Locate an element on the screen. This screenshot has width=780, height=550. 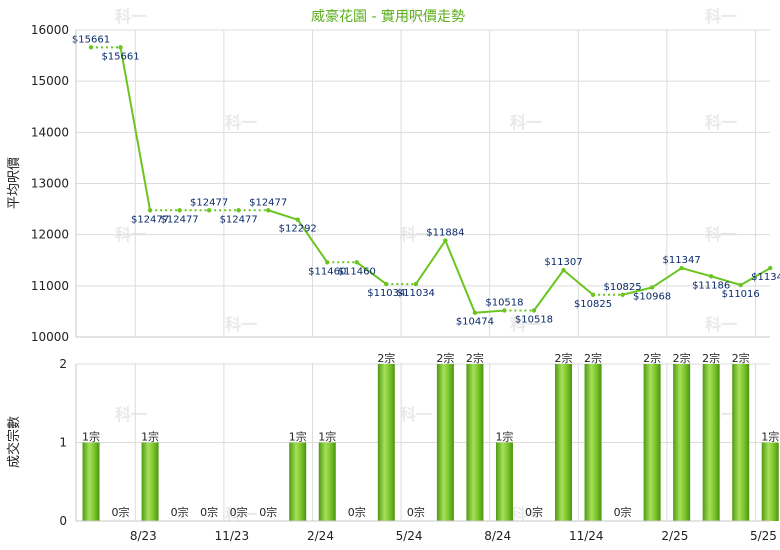
volume-y-axis-label: 成交宗數 is located at coordinates (14, 442).